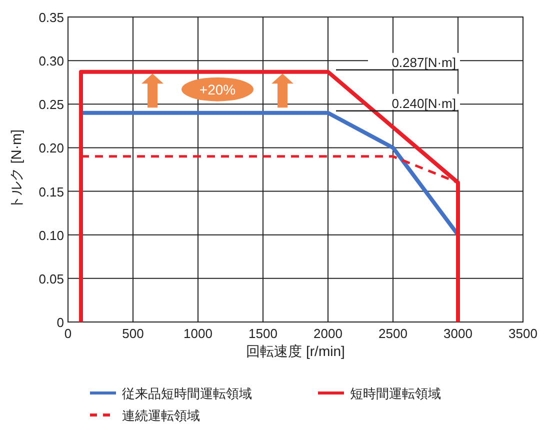 This screenshot has height=426, width=541. I want to click on y-tick-label: 0.35, so click(51, 17).